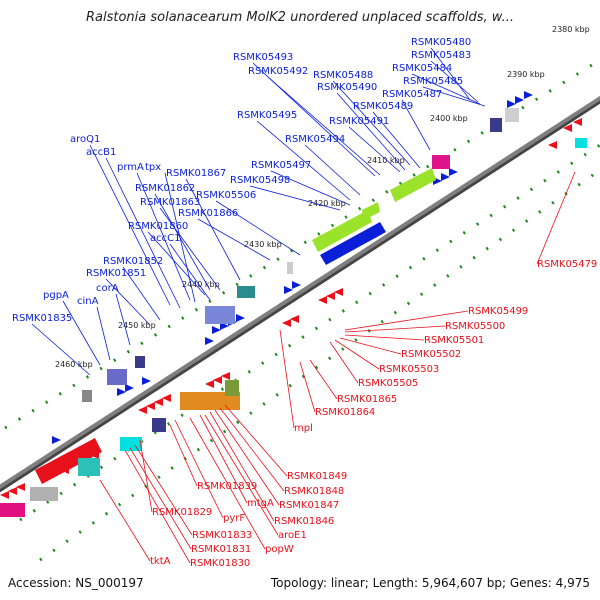 The image size is (600, 600). What do you see at coordinates (68, 461) in the screenshot?
I see `reverse-gene-block` at bounding box center [68, 461].